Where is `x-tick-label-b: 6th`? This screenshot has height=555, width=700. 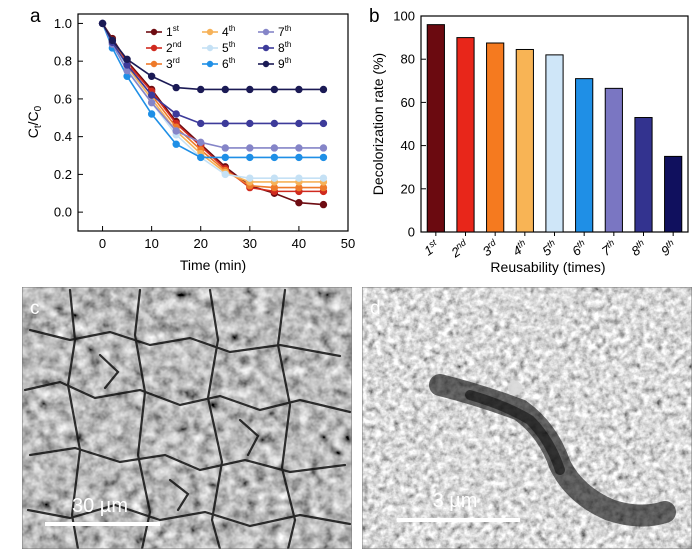
x-tick-label-b: 6th is located at coordinates (579, 248).